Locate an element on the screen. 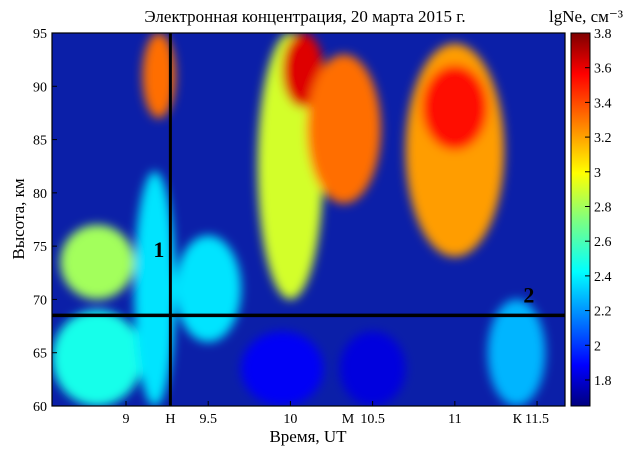 The height and width of the screenshot is (450, 625). annotation-label: 1 is located at coordinates (158, 249).